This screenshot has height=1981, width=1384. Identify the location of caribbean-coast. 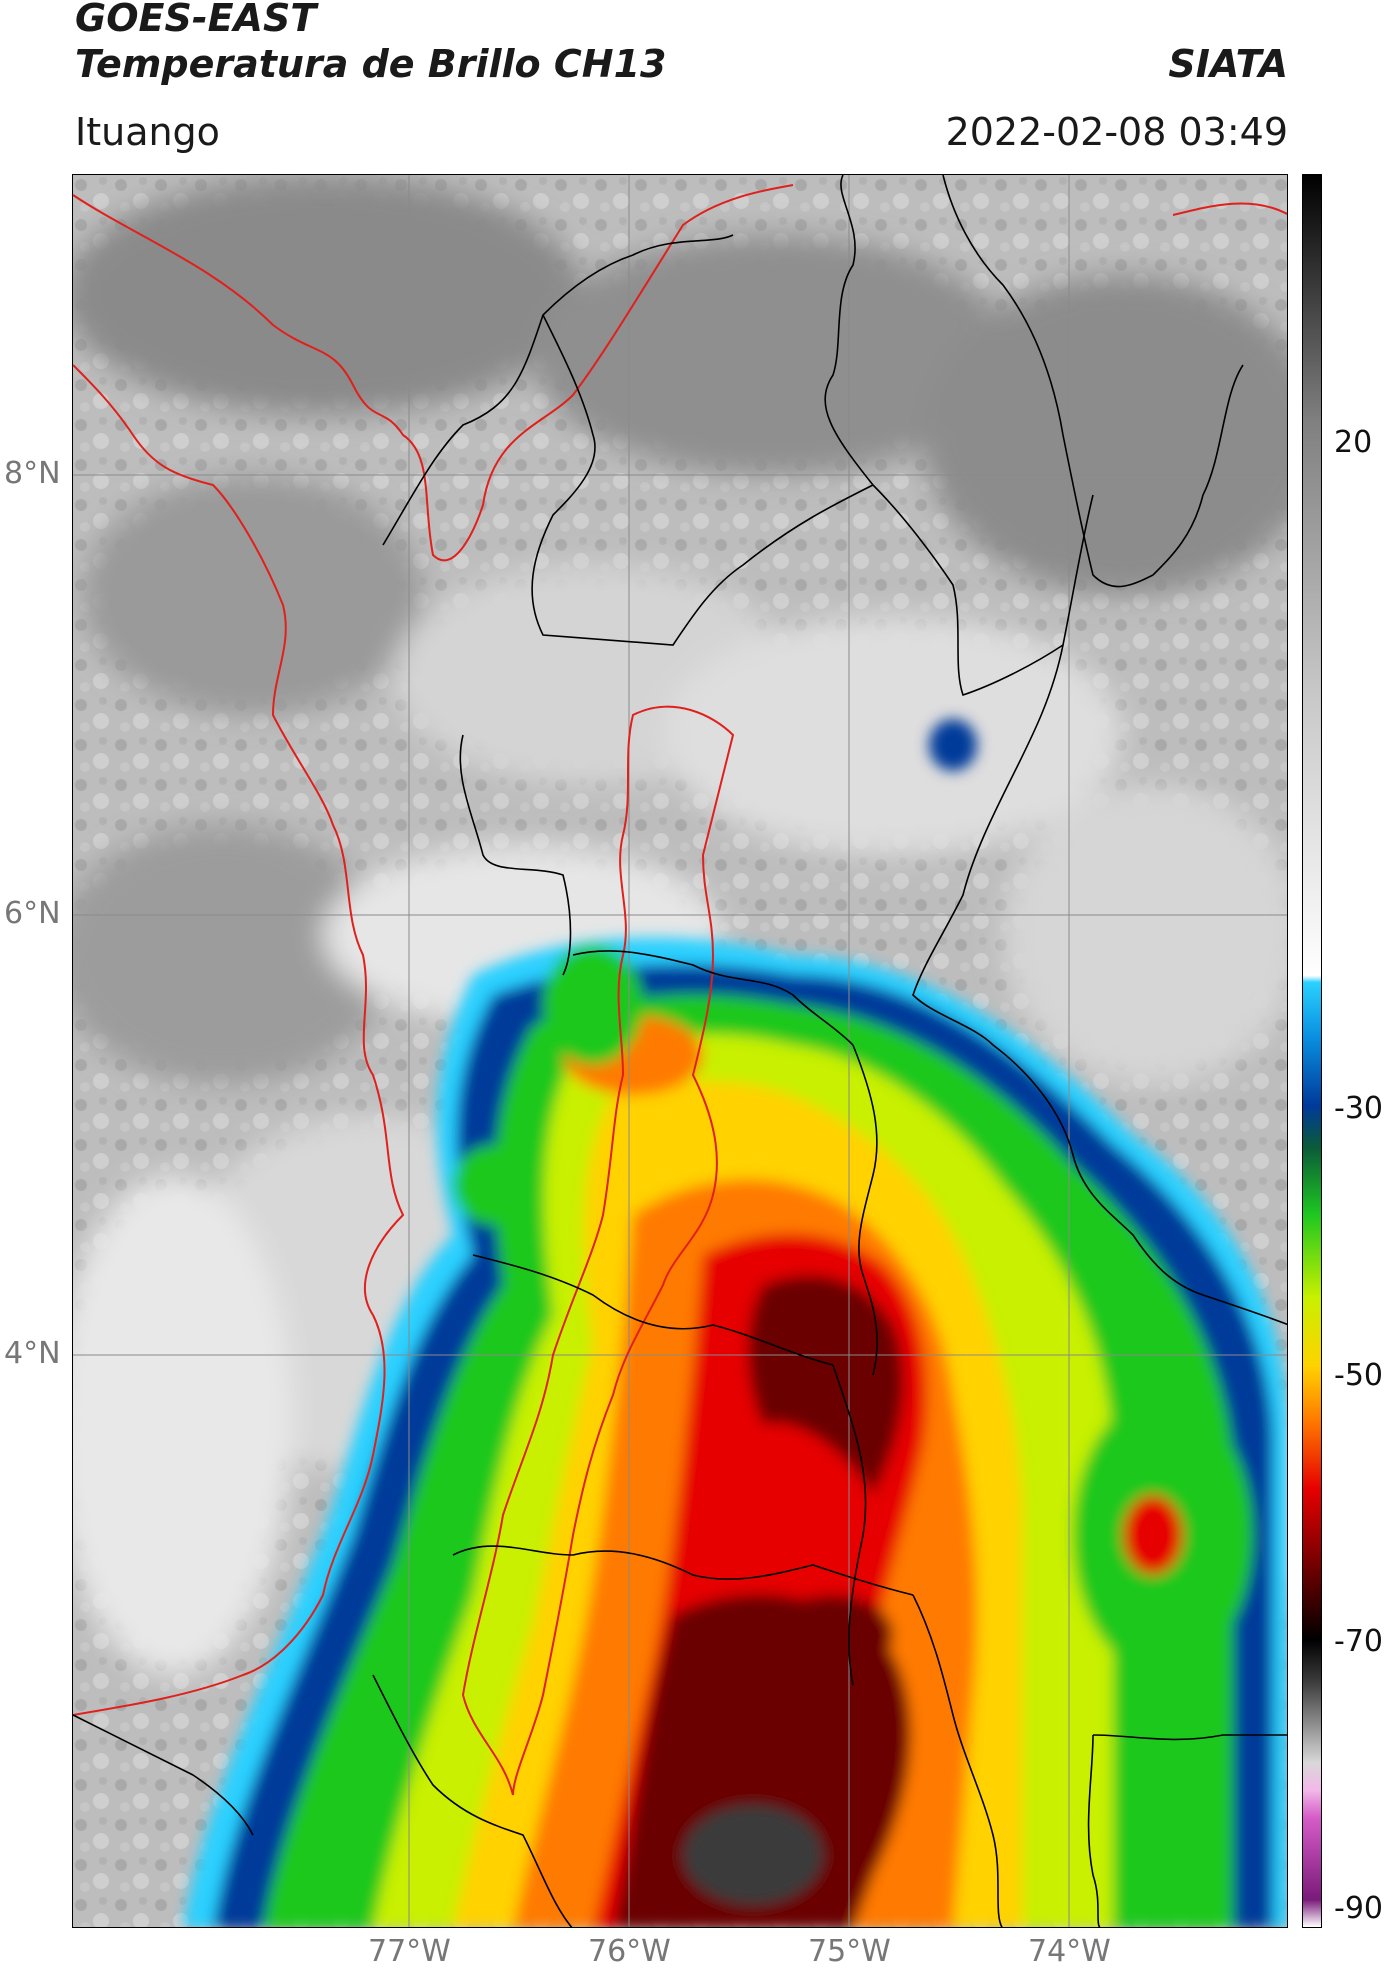
(433, 373).